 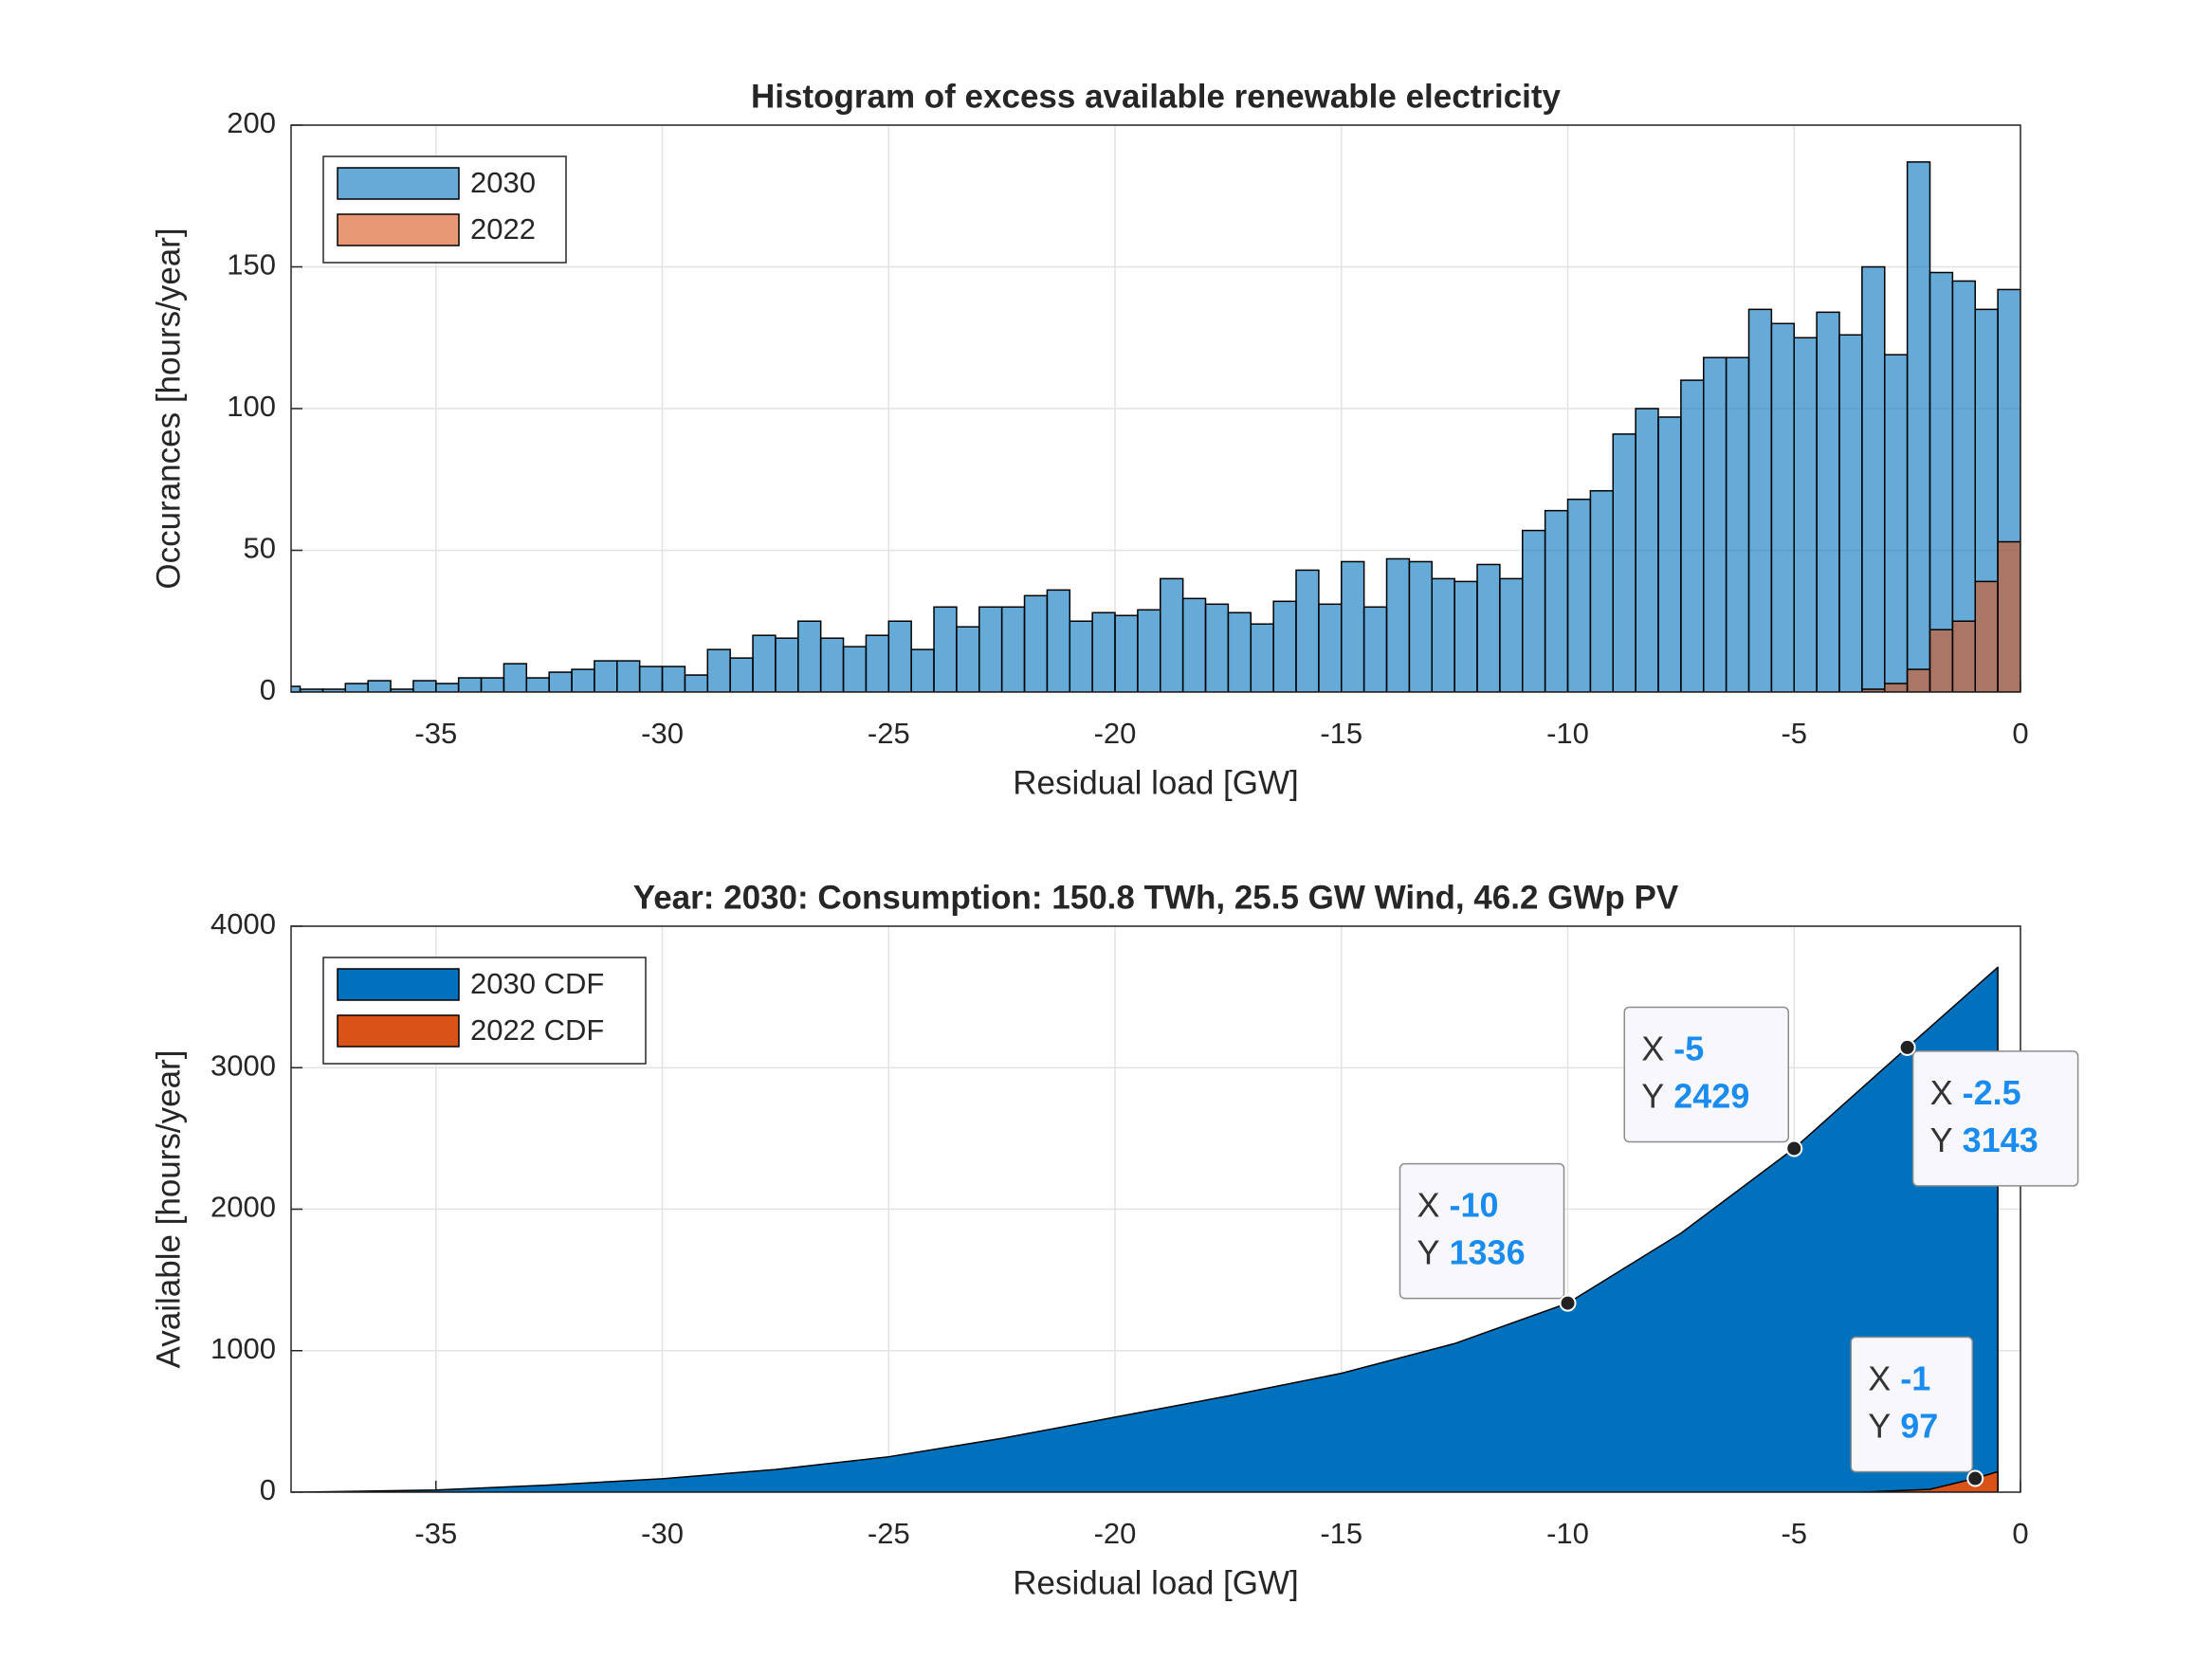 I want to click on legend-label: 2030 CDF, so click(x=537, y=983).